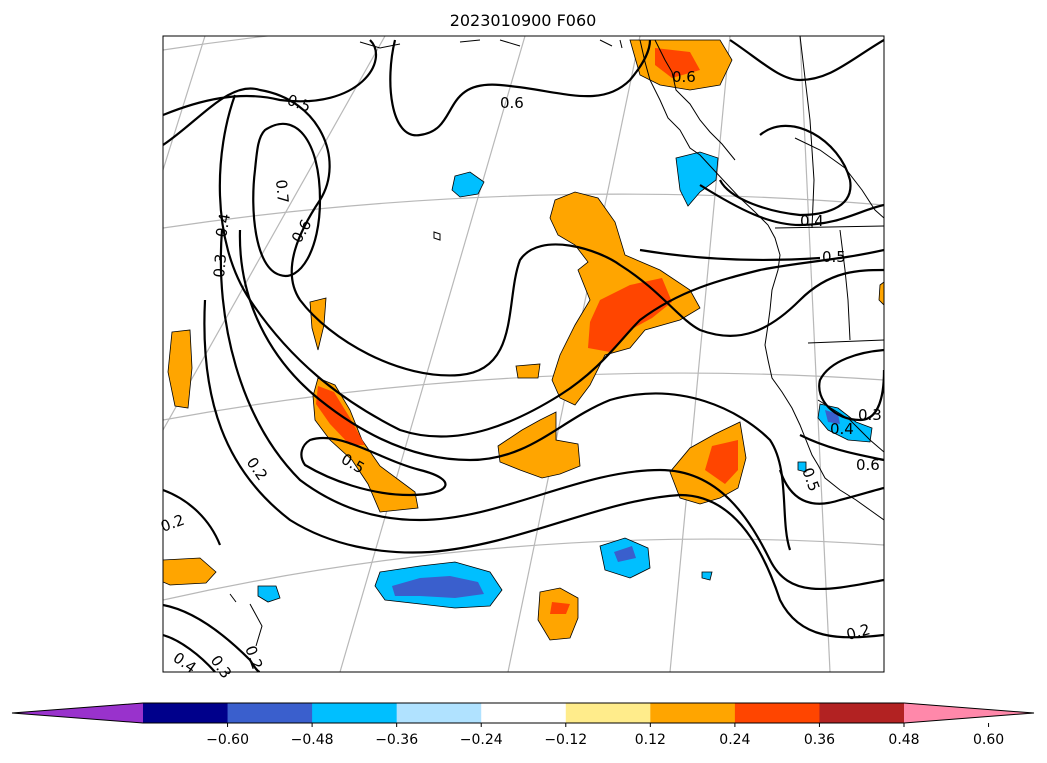 Image resolution: width=1047 pixels, height=763 pixels. Describe the element at coordinates (734, 740) in the screenshot. I see `colorbar-tick-label: 0.24` at that location.